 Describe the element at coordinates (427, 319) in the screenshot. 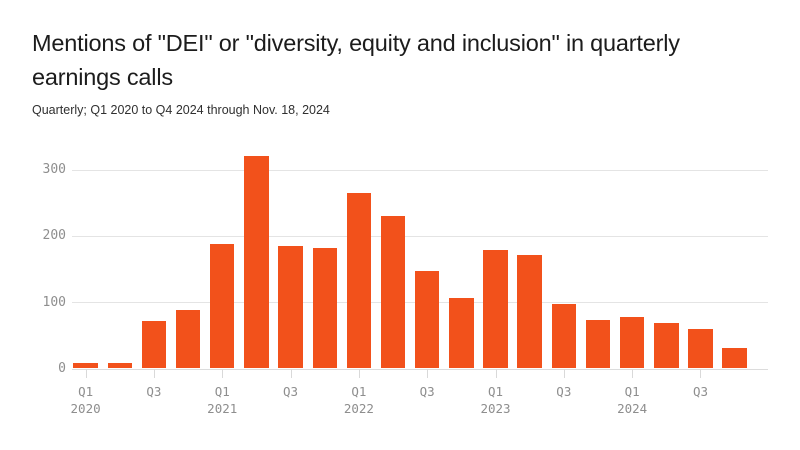

I see `bar-q3-2022` at that location.